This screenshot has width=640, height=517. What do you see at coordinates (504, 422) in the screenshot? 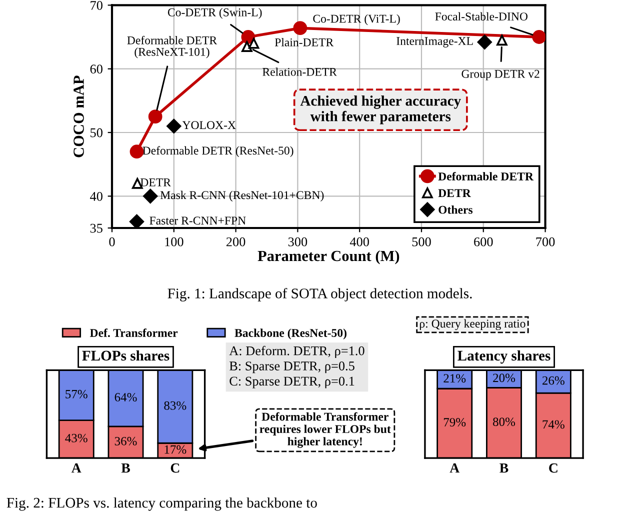
I see `data-label: 80%` at bounding box center [504, 422].